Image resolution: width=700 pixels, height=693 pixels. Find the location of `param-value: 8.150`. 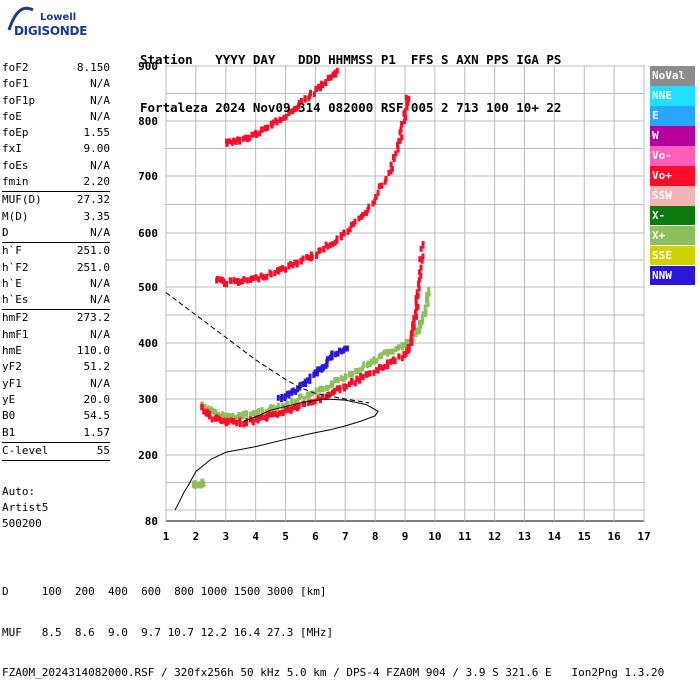

param-value: 8.150 is located at coordinates (93, 67).